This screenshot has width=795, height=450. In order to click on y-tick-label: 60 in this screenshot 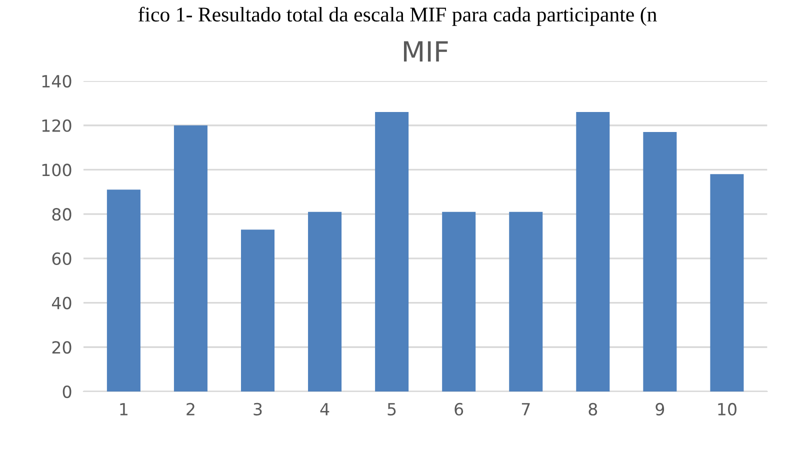, I will do `click(62, 258)`.